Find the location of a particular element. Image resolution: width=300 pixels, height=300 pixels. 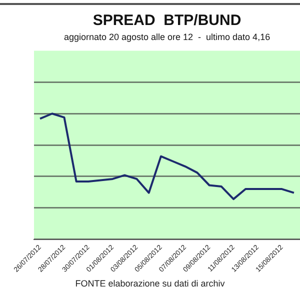

chart-subtitle: aggiornato 20 agosto alle ore 12 - ultimo dato 4,16 is located at coordinates (167, 37).